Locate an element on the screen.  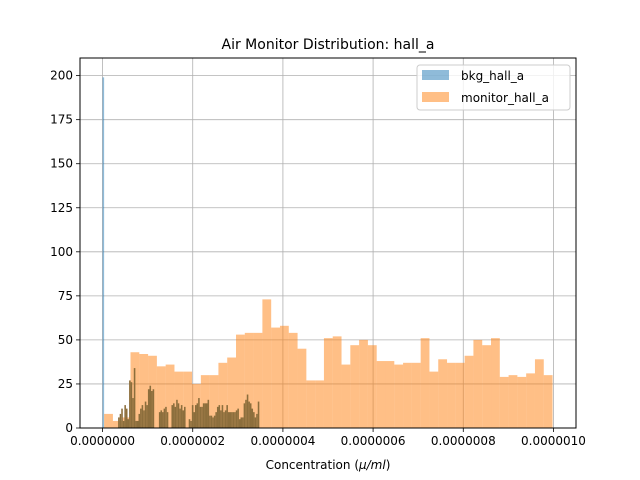
series-bkg_hall_a is located at coordinates (103, 252).